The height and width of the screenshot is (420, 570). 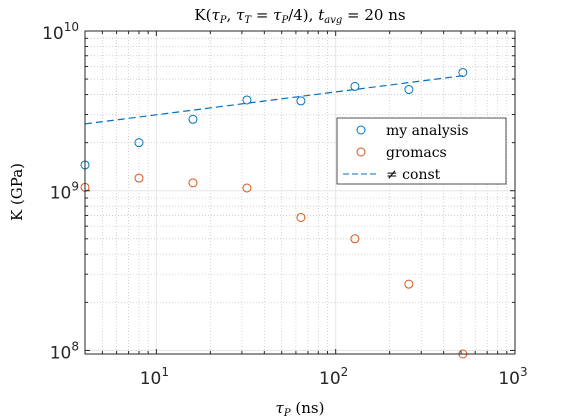 What do you see at coordinates (64, 192) in the screenshot?
I see `y-tick-label: 10⁹` at bounding box center [64, 192].